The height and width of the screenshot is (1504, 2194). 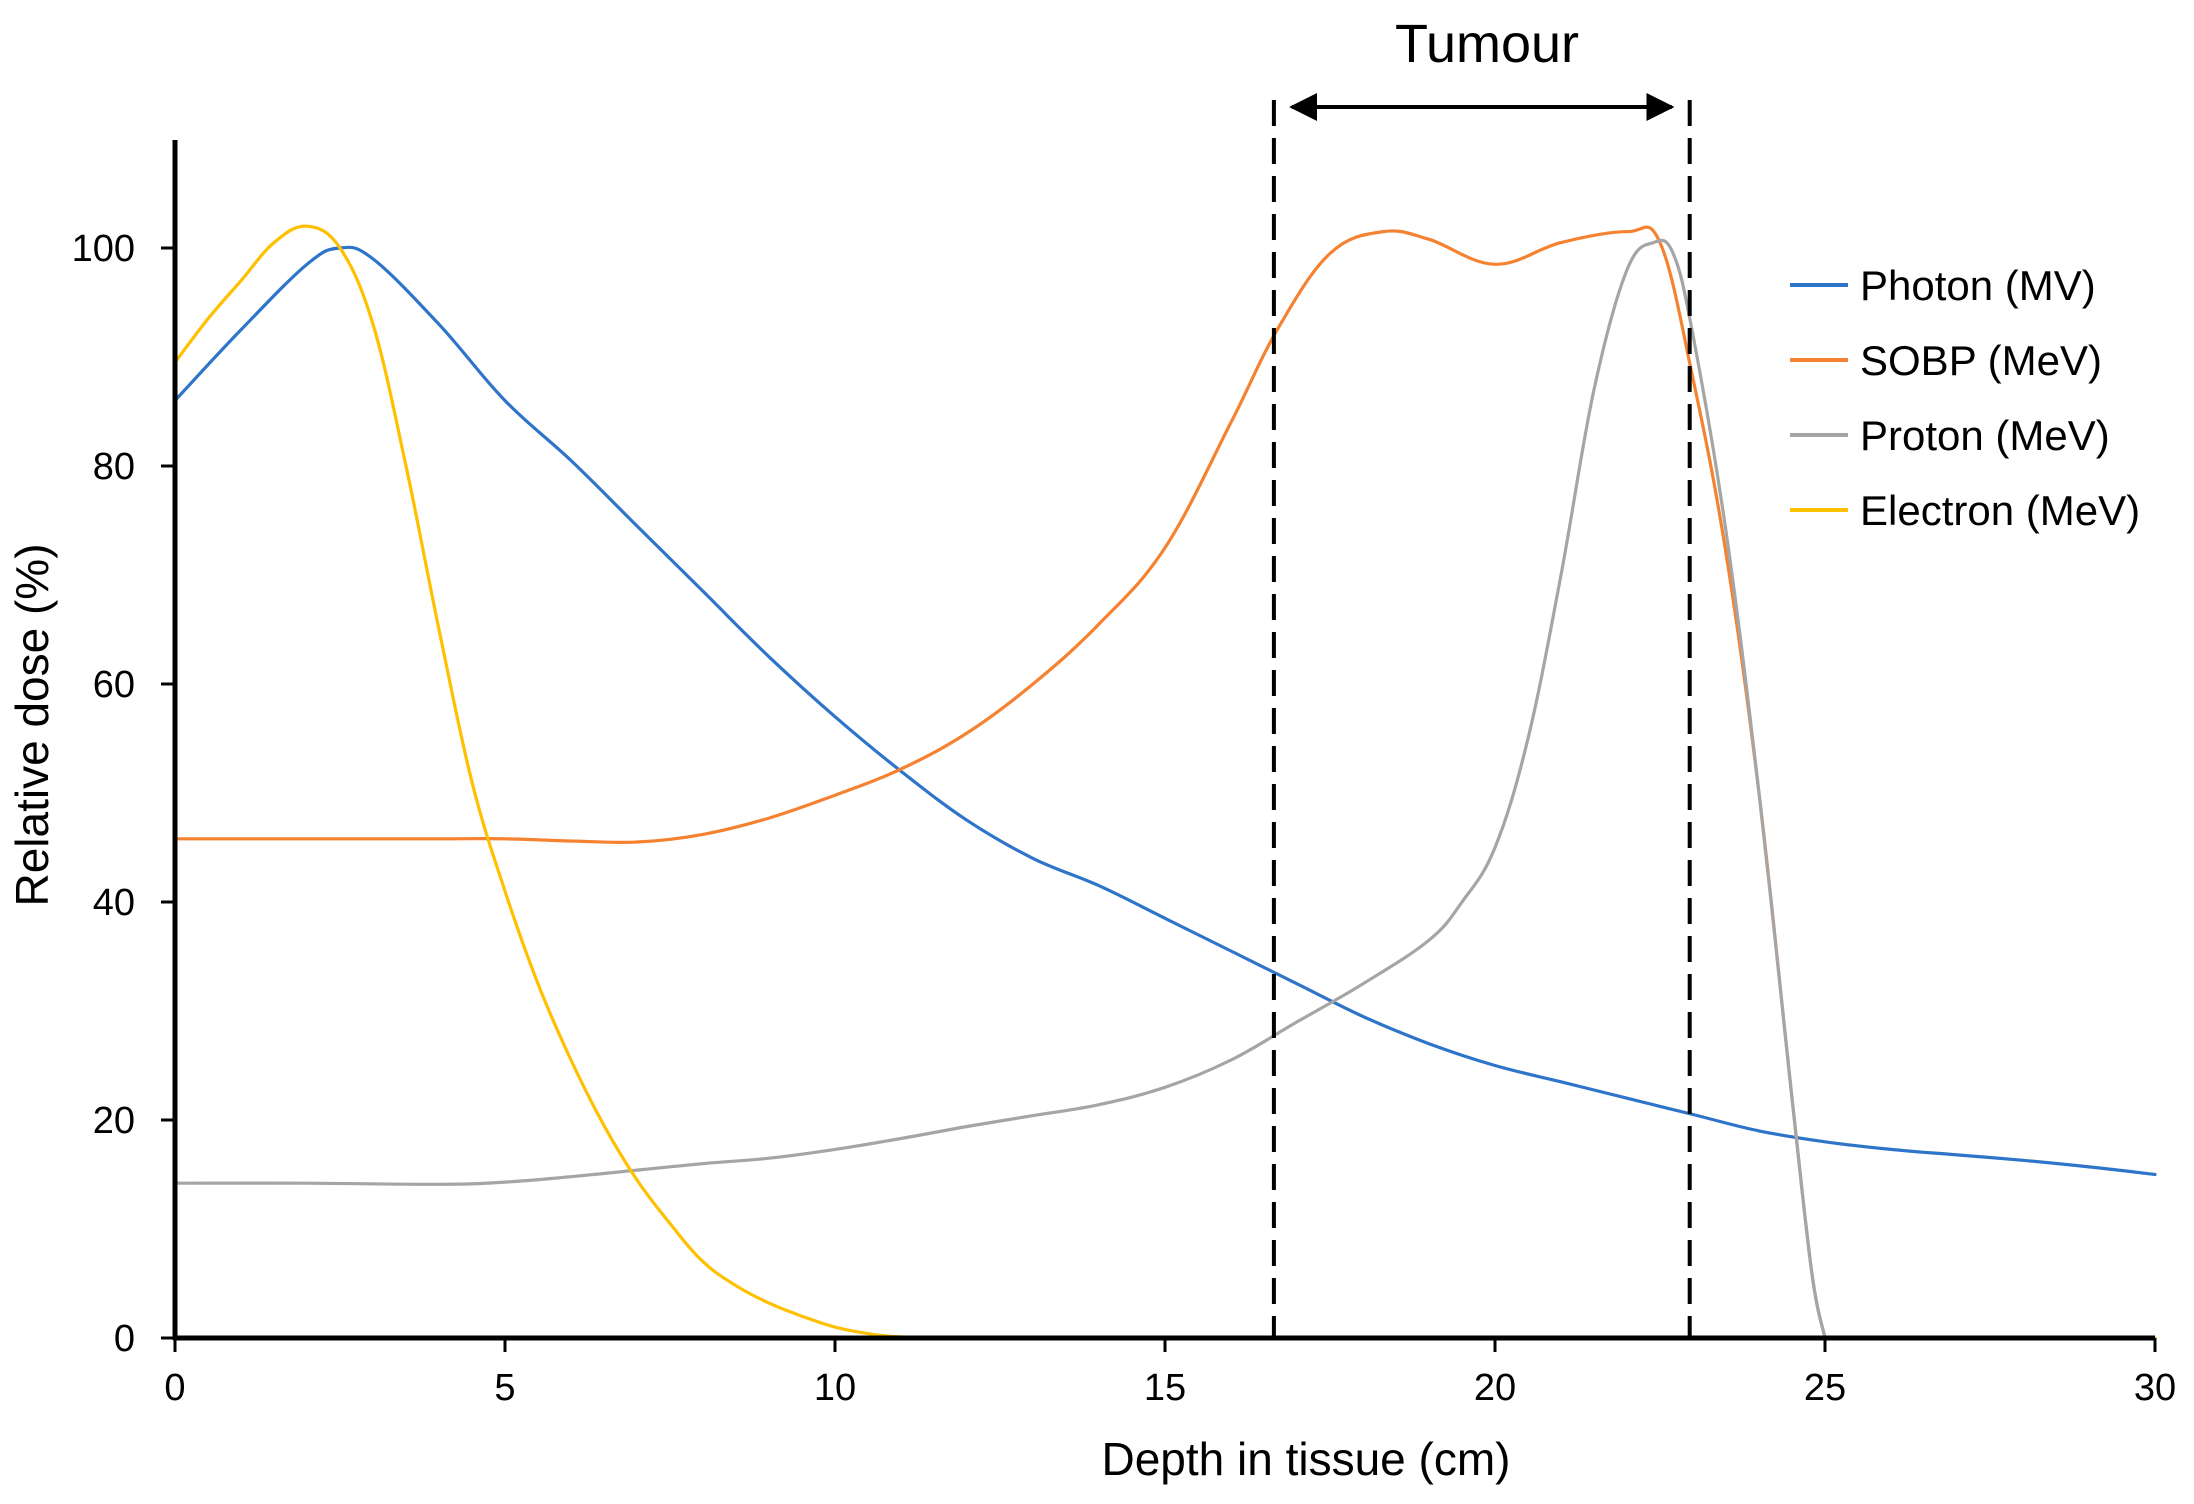 What do you see at coordinates (1985, 435) in the screenshot?
I see `legend-label-proton: Proton (MeV)` at bounding box center [1985, 435].